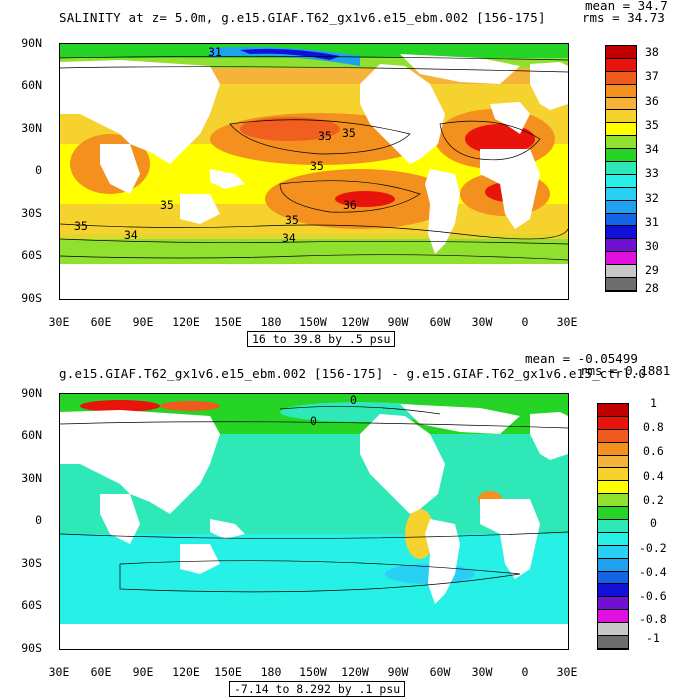 This screenshot has height=700, width=700. I want to click on colorbar-tick-label: 29, so click(652, 270).